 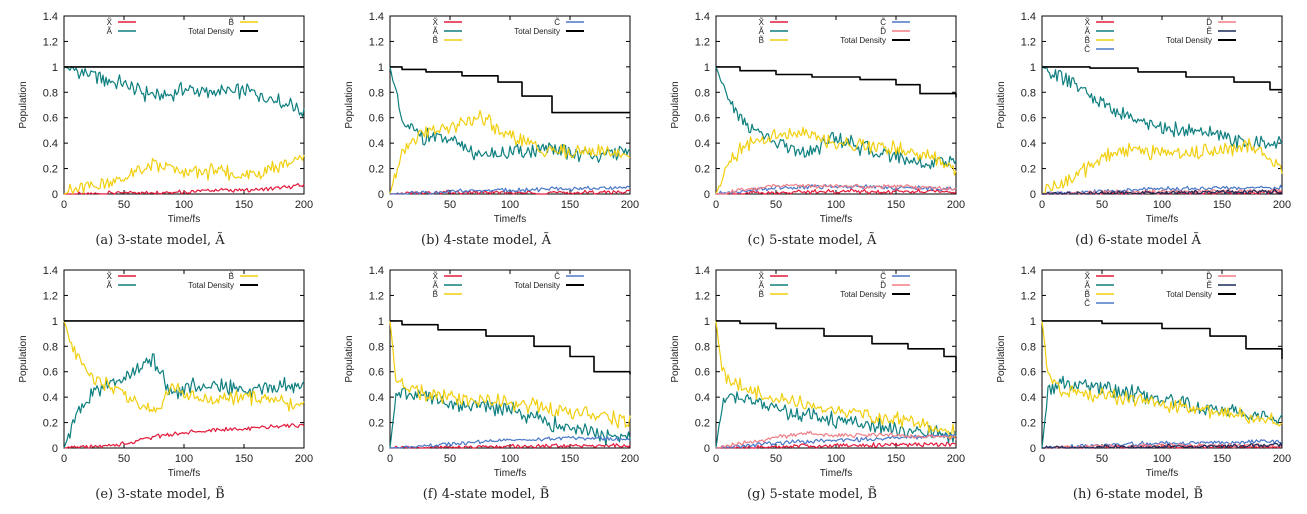 What do you see at coordinates (160, 494) in the screenshot?
I see `subfigure-caption: (e) 3-state model, B̃` at bounding box center [160, 494].